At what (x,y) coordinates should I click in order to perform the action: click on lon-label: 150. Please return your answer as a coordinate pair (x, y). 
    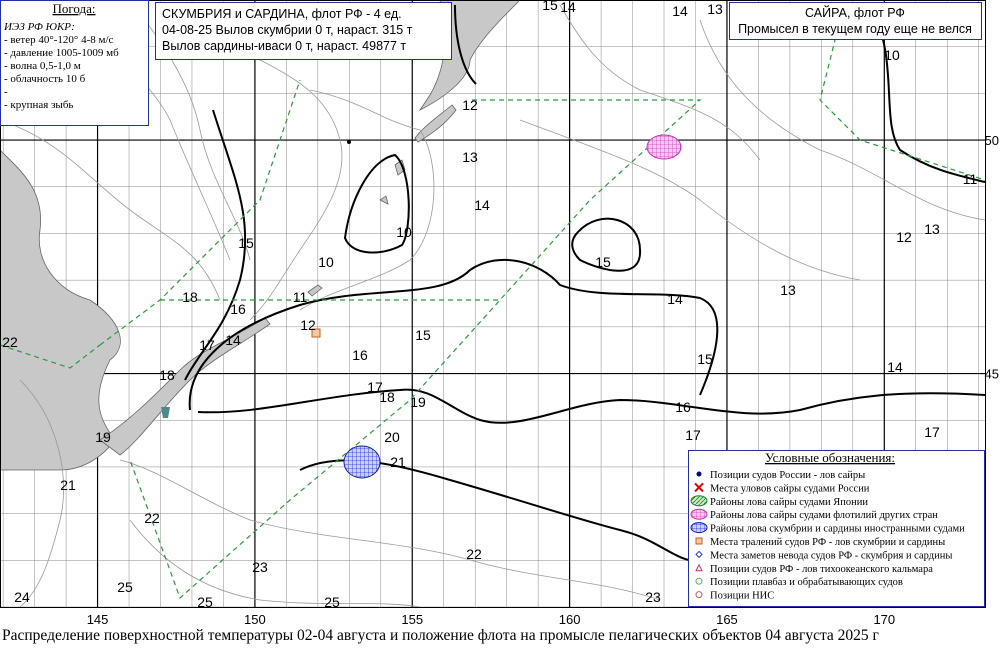
    Looking at the image, I should click on (255, 619).